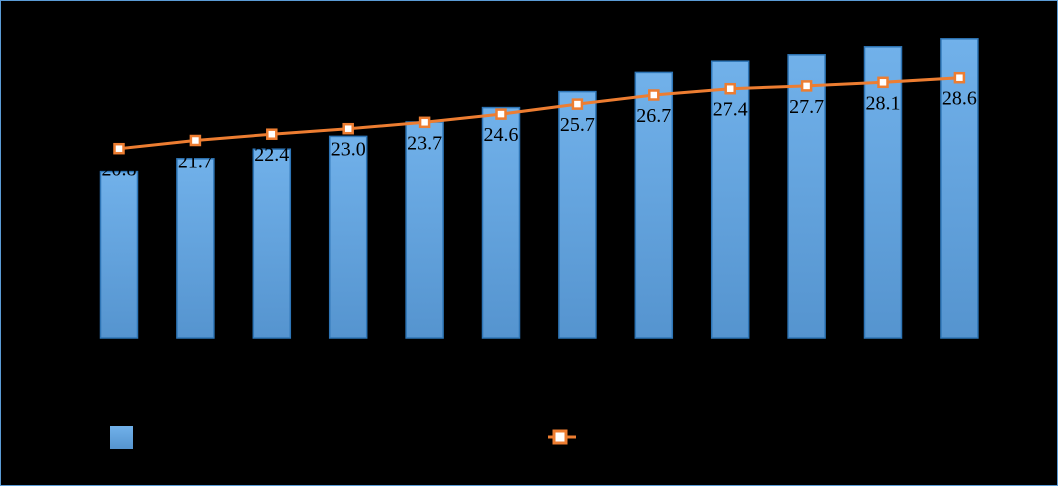 This screenshot has width=1058, height=486. I want to click on data-label-11: 28.1, so click(883, 103).